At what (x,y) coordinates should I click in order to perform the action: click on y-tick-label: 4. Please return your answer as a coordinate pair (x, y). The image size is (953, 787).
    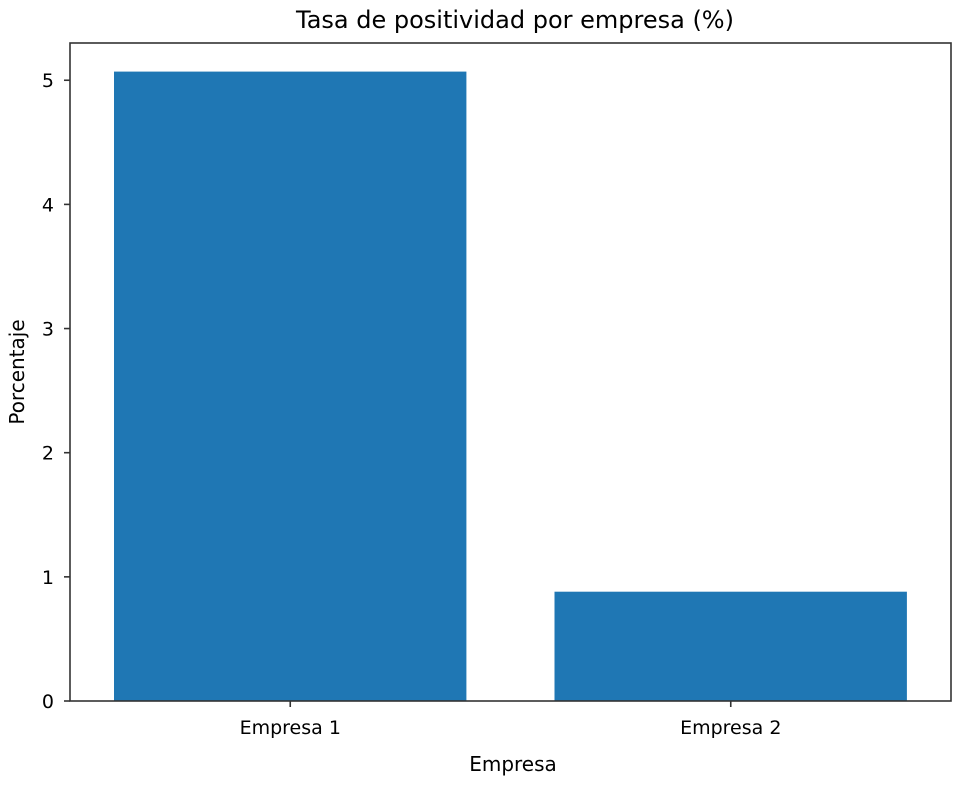
    Looking at the image, I should click on (48, 205).